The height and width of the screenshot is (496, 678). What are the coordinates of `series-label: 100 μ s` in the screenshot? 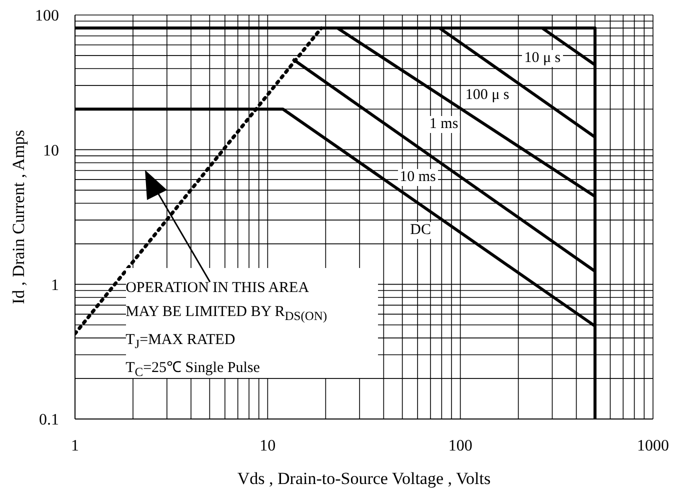 It's located at (487, 95).